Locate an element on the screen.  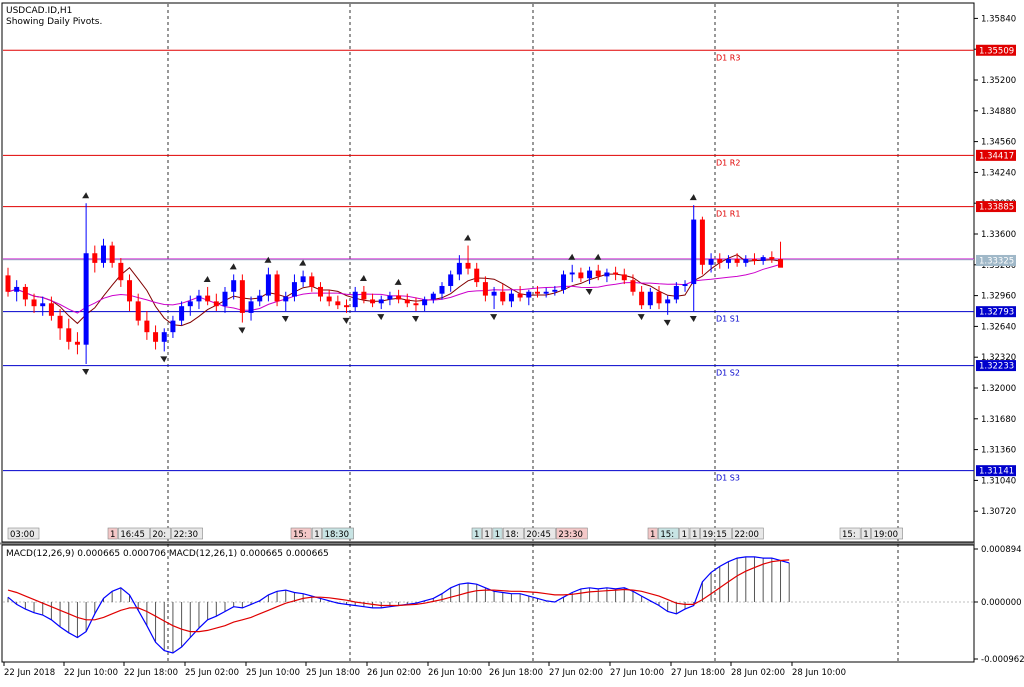
y-tick-label: 1.35840 is located at coordinates (998, 19).